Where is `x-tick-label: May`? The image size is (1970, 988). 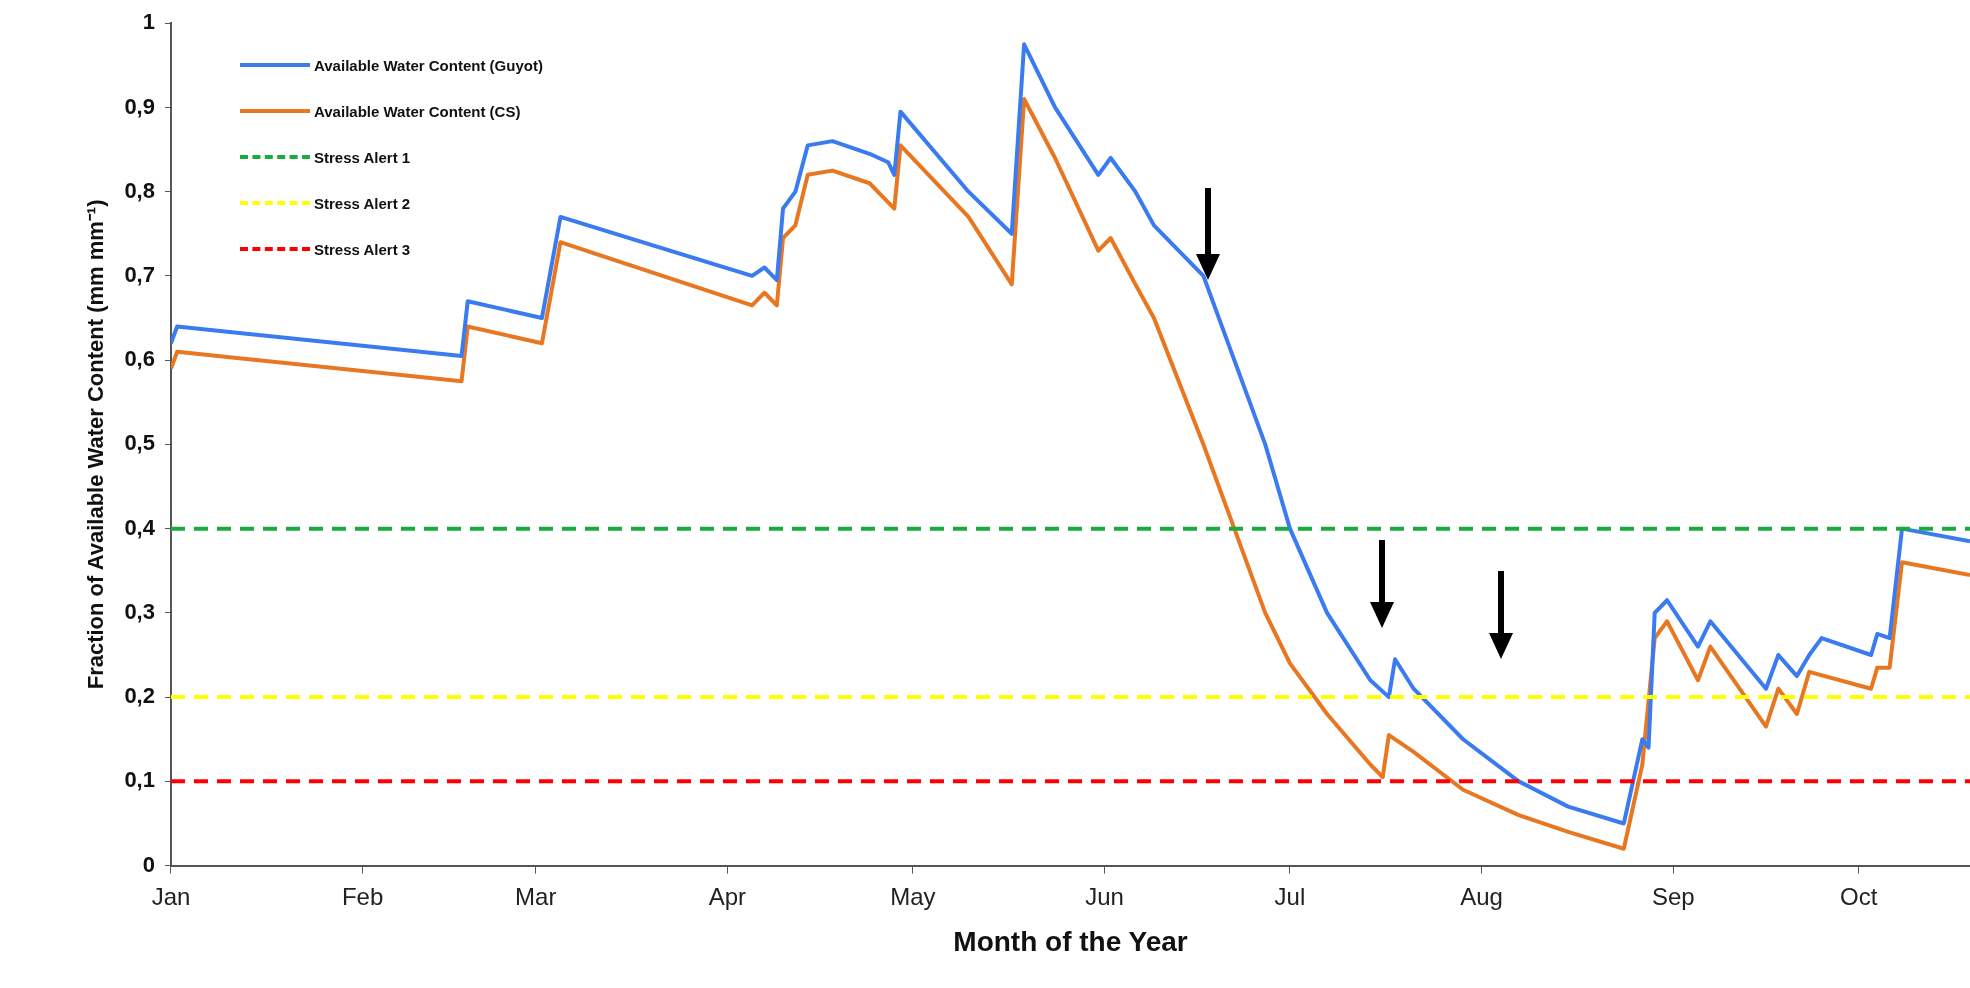 x-tick-label: May is located at coordinates (913, 896).